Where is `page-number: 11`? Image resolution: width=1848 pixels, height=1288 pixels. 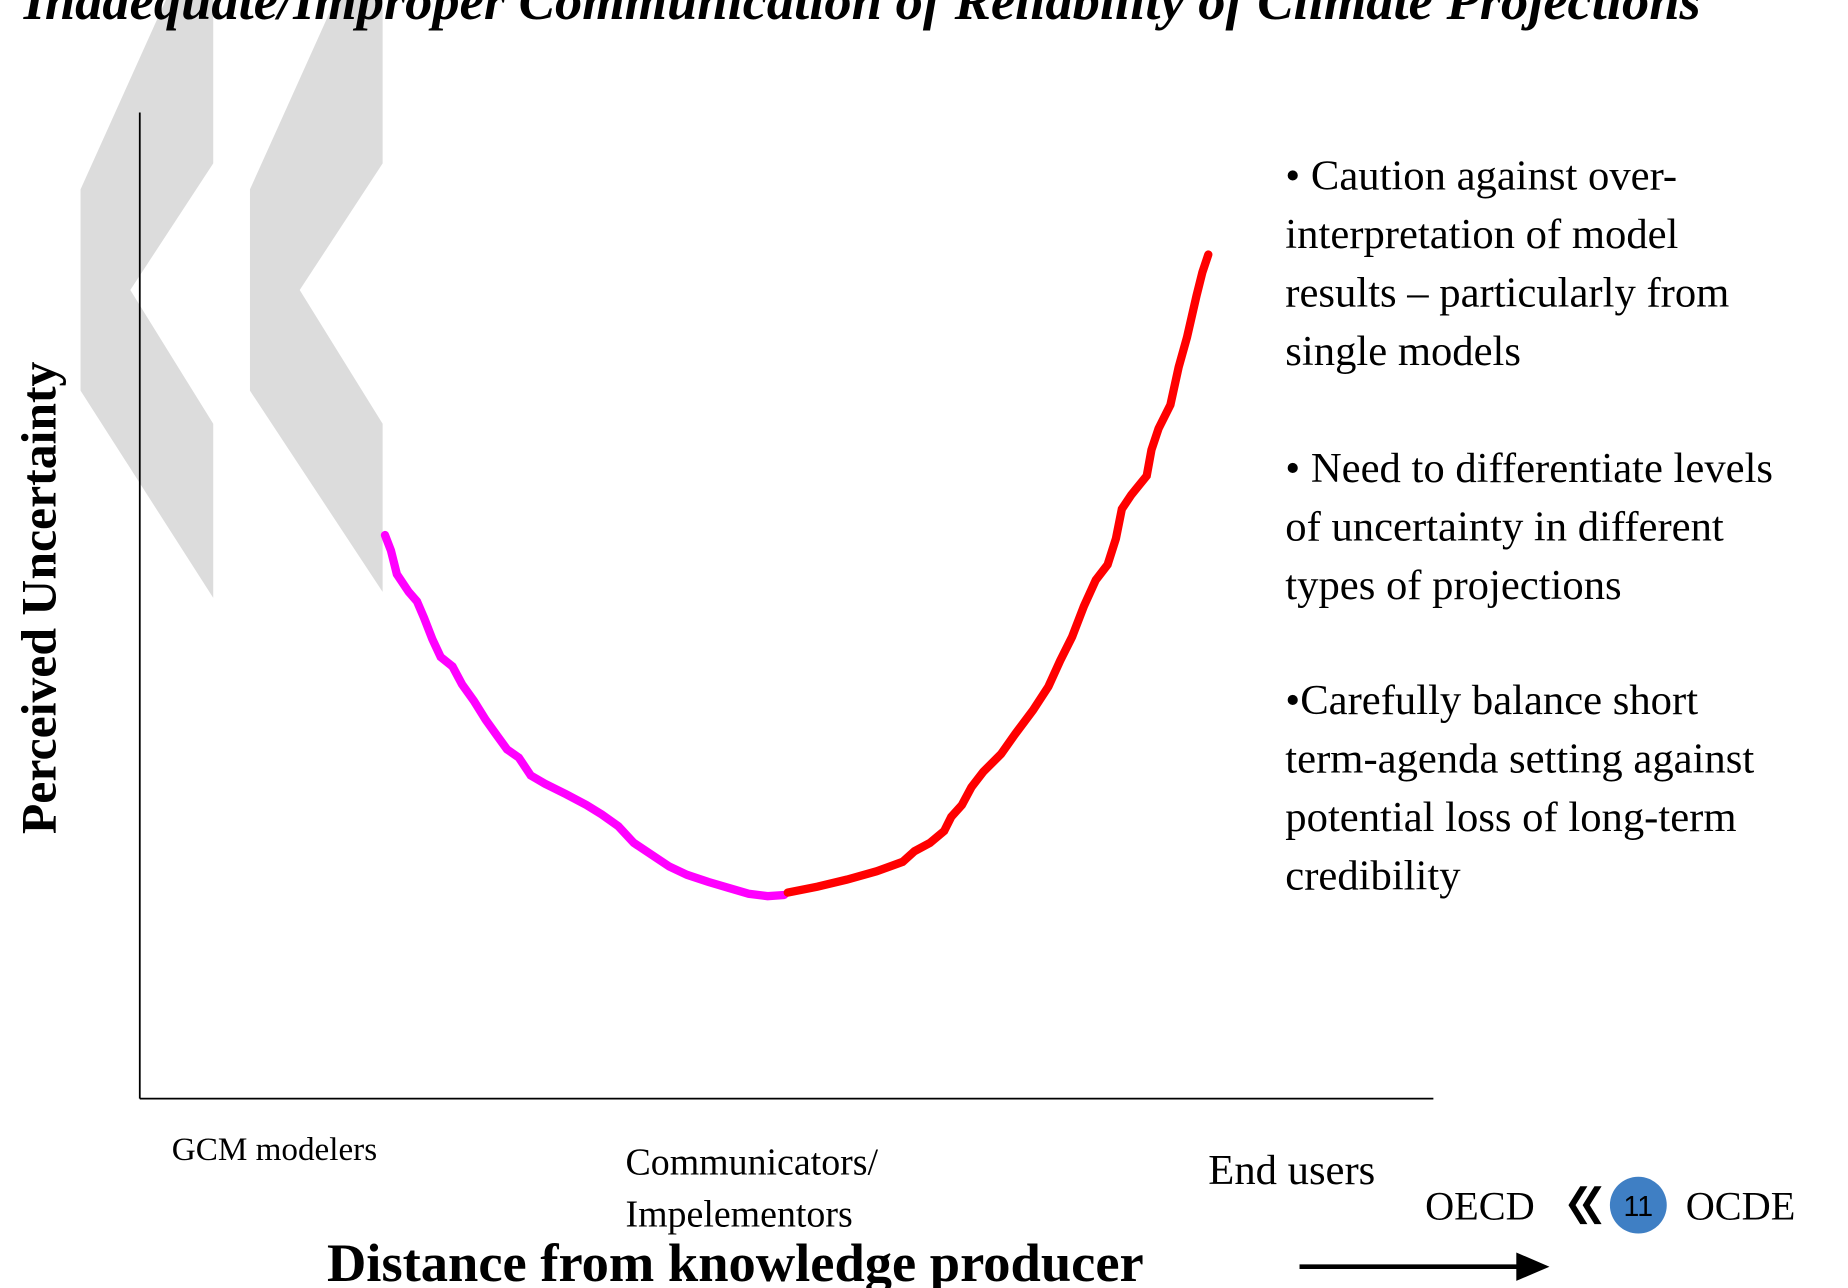
page-number: 11 is located at coordinates (1639, 1207).